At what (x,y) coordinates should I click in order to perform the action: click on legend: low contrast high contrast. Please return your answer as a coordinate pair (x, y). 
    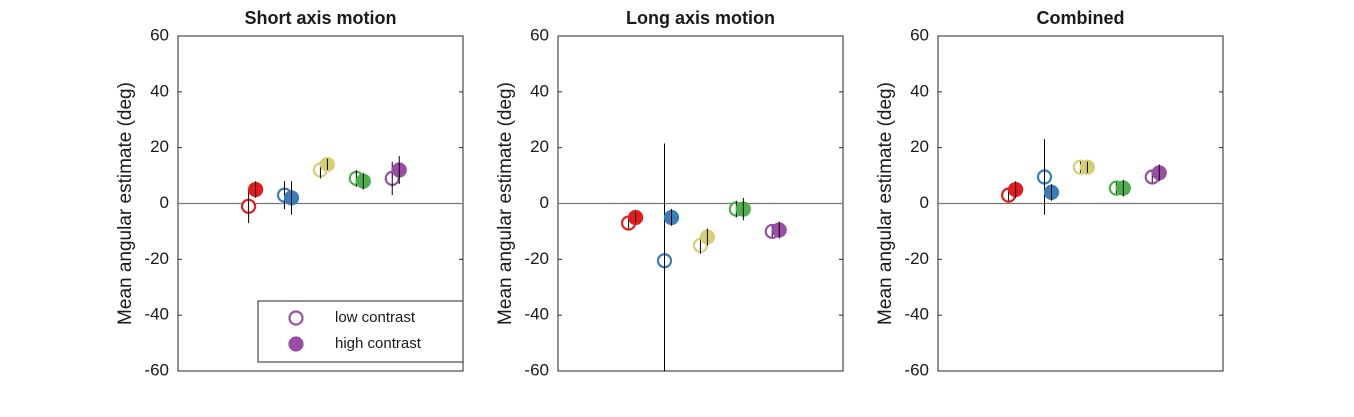
    Looking at the image, I should click on (360, 331).